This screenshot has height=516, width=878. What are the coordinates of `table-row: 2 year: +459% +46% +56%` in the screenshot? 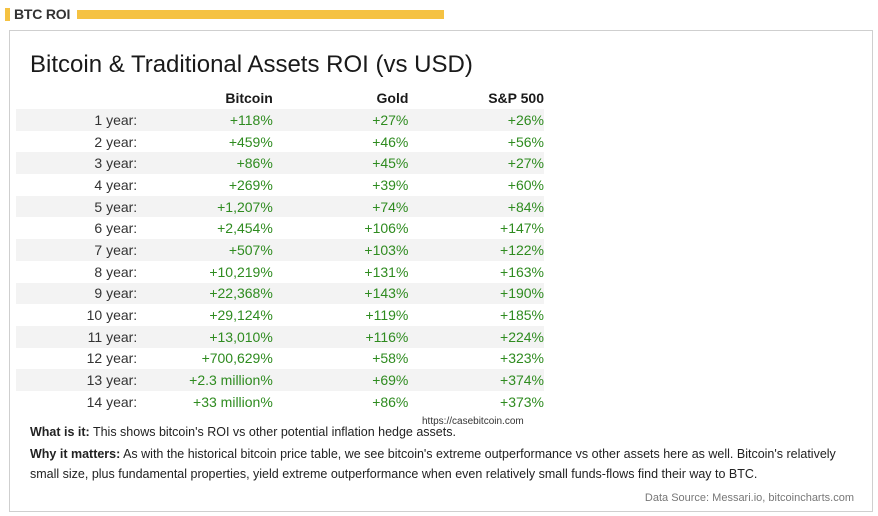 It's located at (280, 142).